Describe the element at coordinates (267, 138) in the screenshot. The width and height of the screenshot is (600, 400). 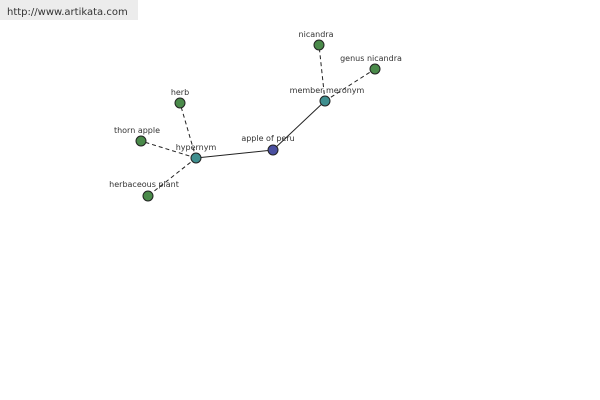
I see `node-label: apple of peru` at that location.